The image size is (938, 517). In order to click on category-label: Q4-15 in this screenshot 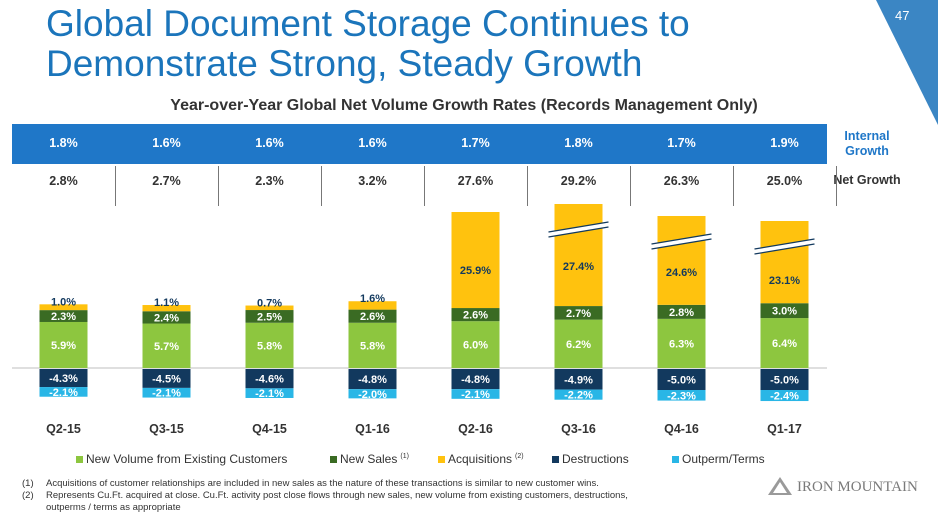, I will do `click(269, 429)`.